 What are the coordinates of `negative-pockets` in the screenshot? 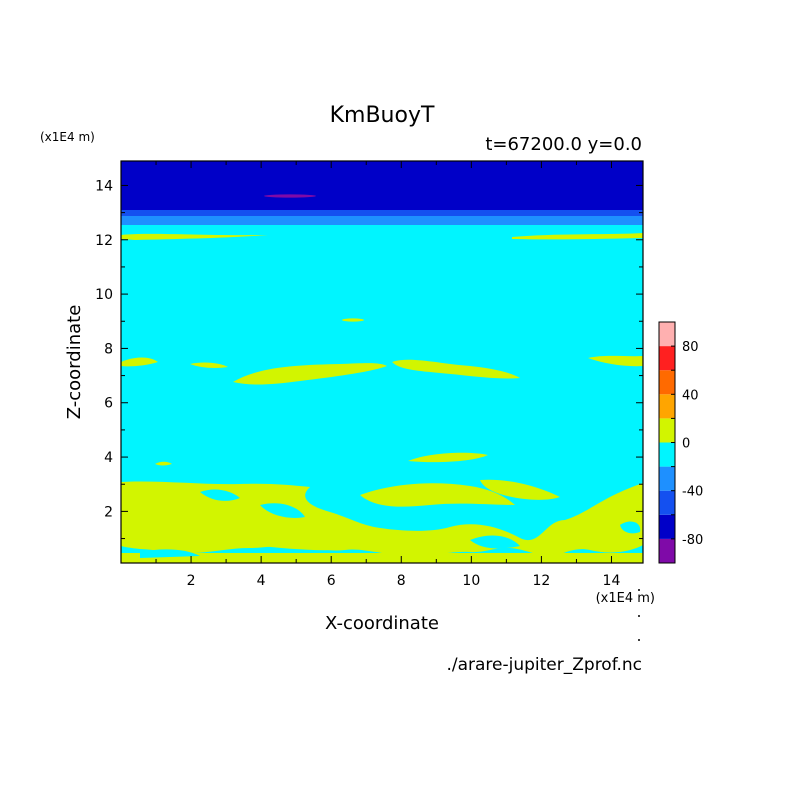 It's located at (390, 523).